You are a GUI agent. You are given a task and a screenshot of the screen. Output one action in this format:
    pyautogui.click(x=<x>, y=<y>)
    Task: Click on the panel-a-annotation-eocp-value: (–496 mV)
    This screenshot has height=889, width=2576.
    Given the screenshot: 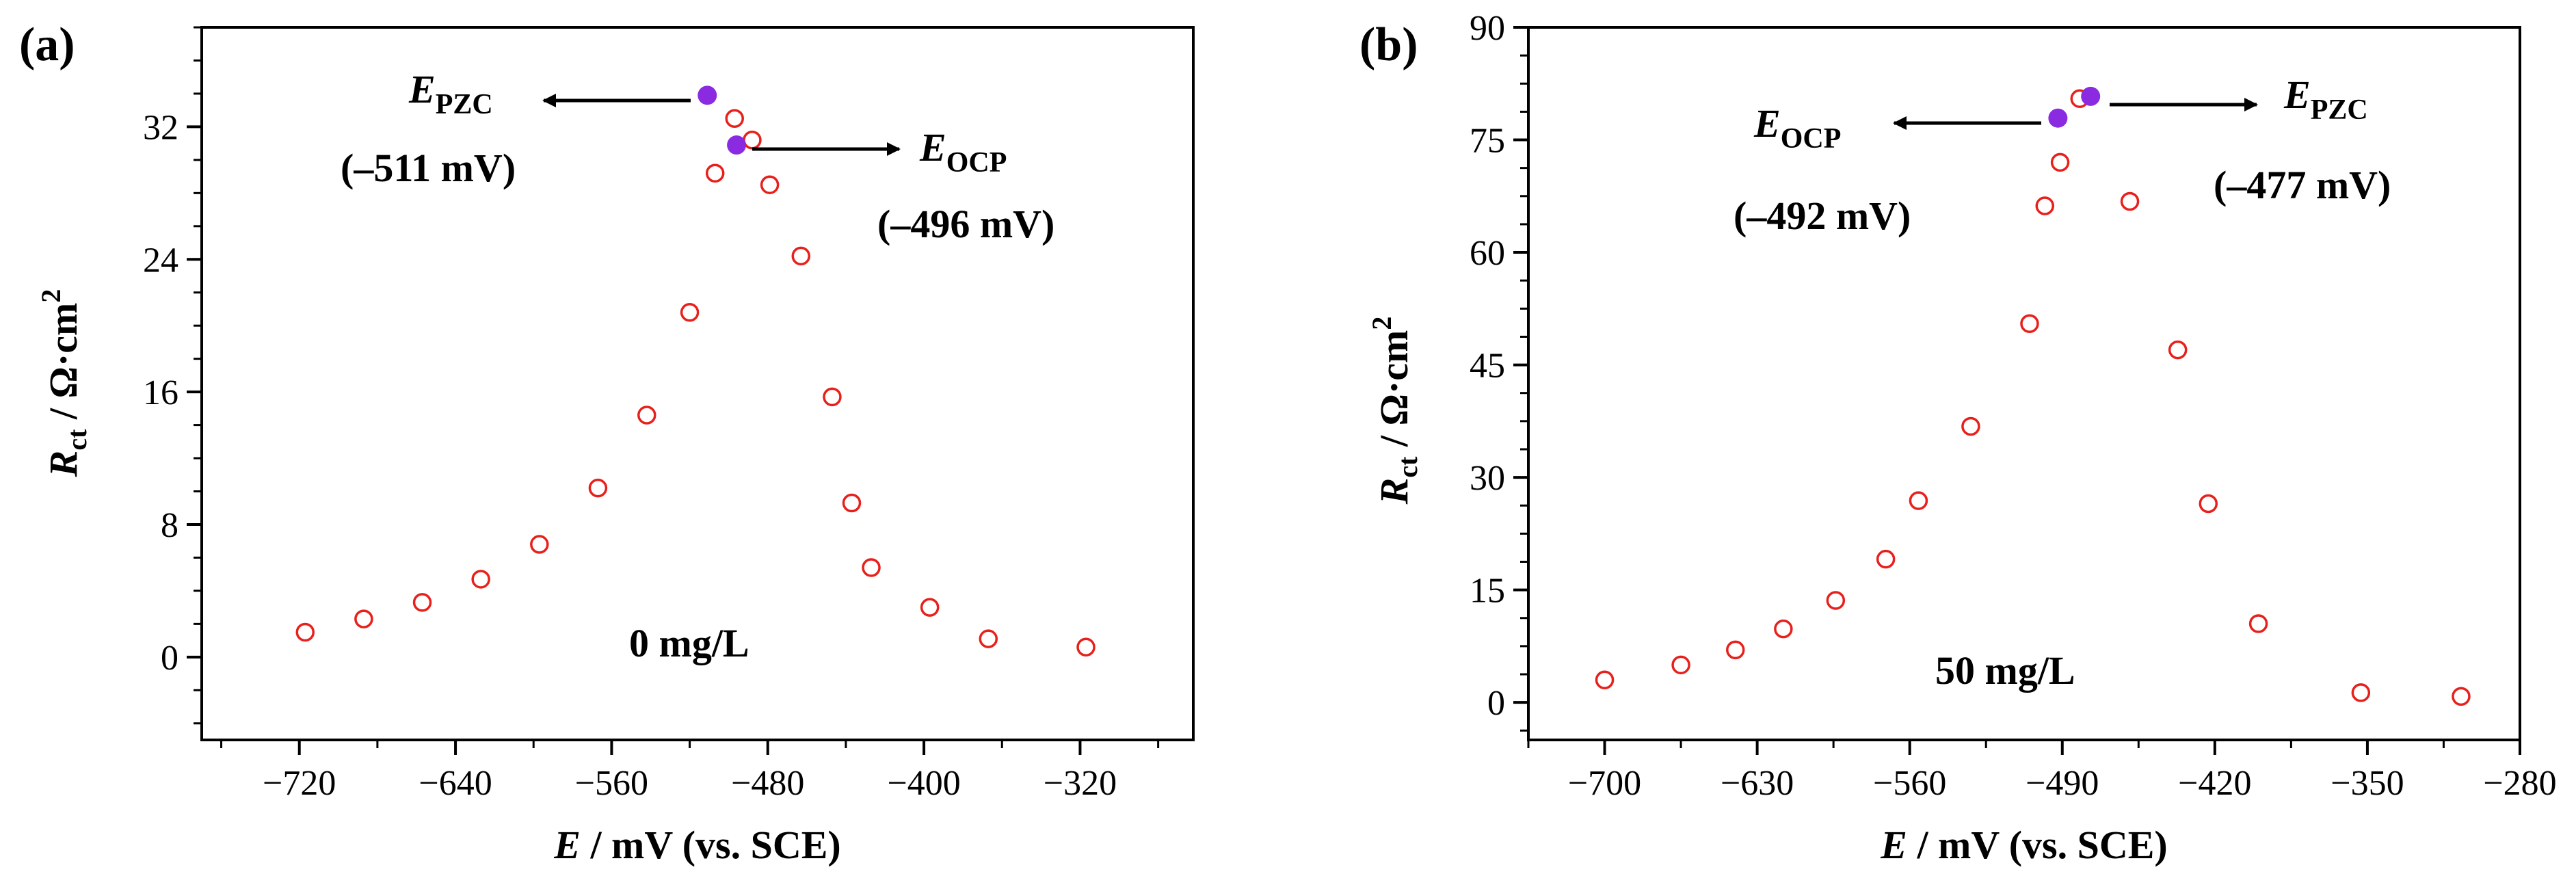 What is the action you would take?
    pyautogui.click(x=965, y=224)
    